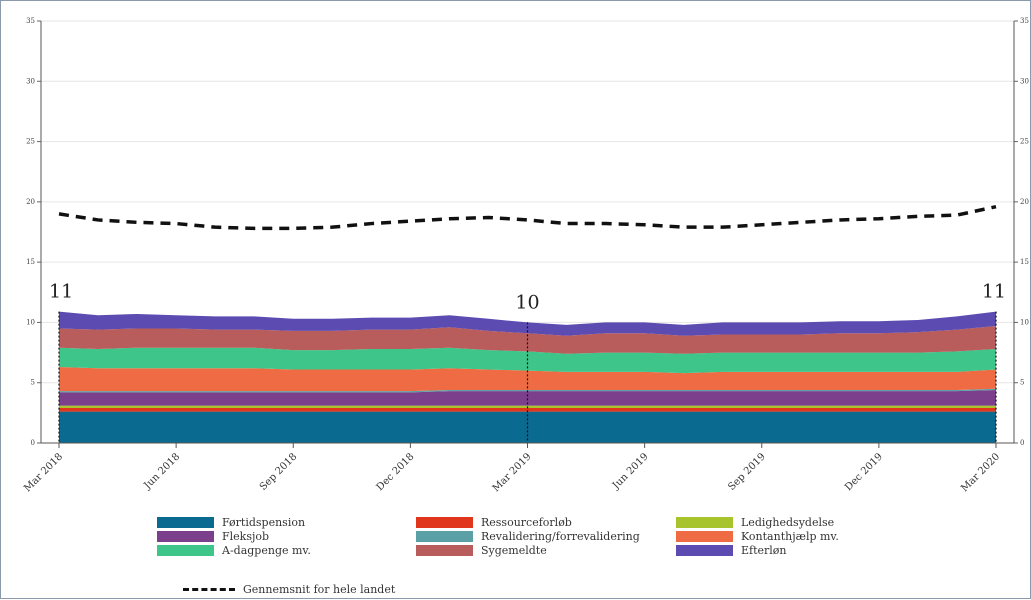 This screenshot has width=1031, height=600. Describe the element at coordinates (1024, 262) in the screenshot. I see `y-tick-label-right: 15` at that location.